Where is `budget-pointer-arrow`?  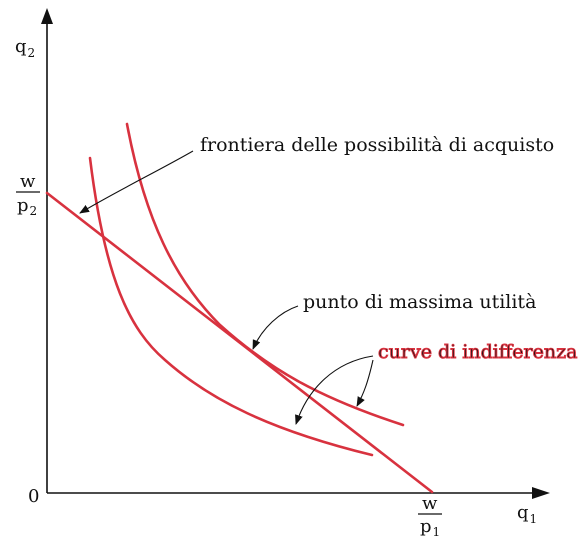
budget-pointer-arrow is located at coordinates (136, 182).